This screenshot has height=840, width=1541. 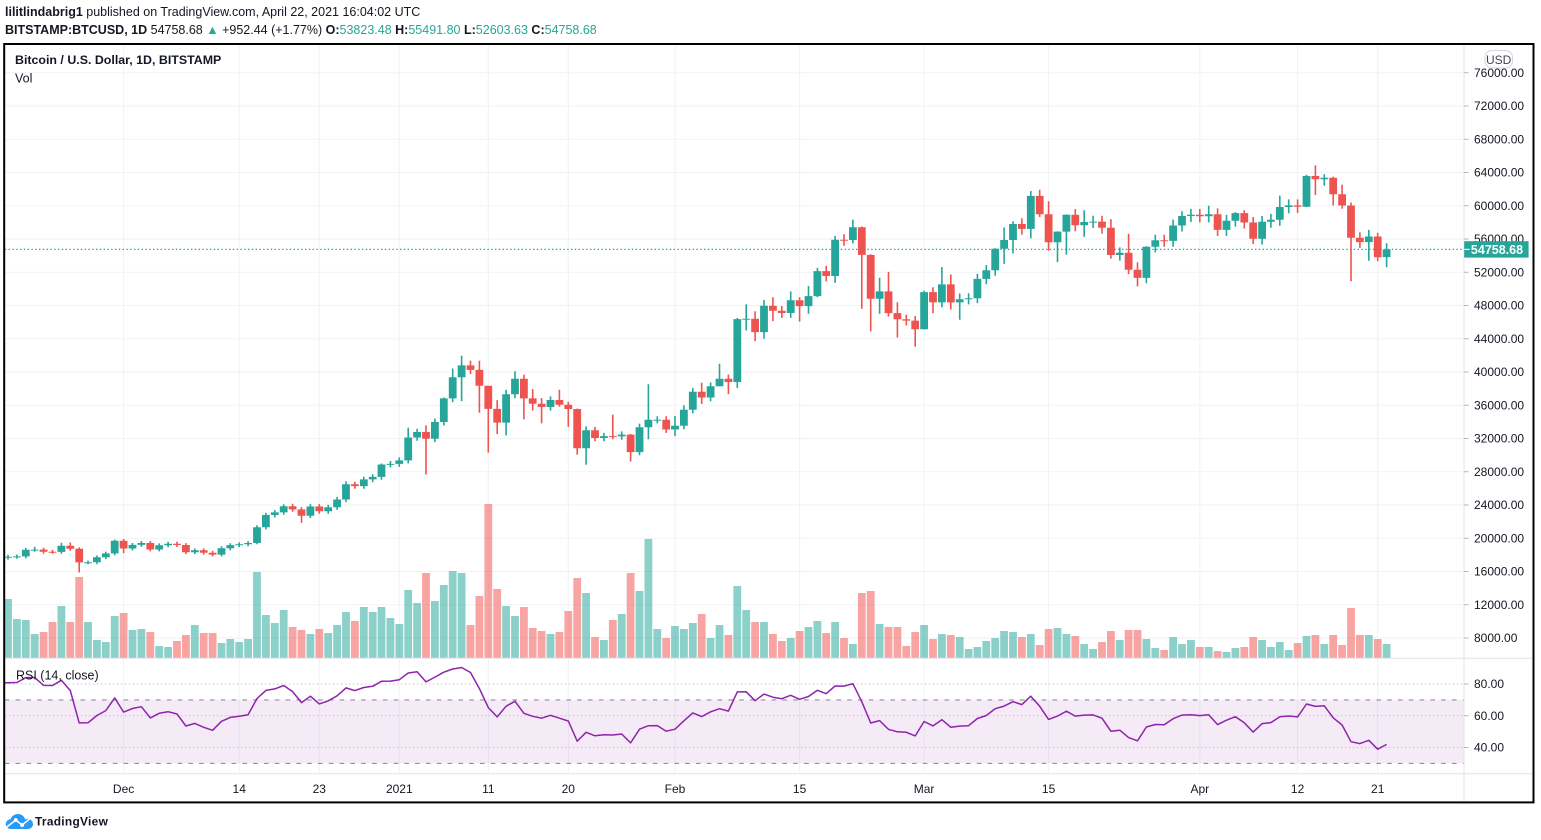 I want to click on svg-text: 28000.00, so click(x=1499, y=472).